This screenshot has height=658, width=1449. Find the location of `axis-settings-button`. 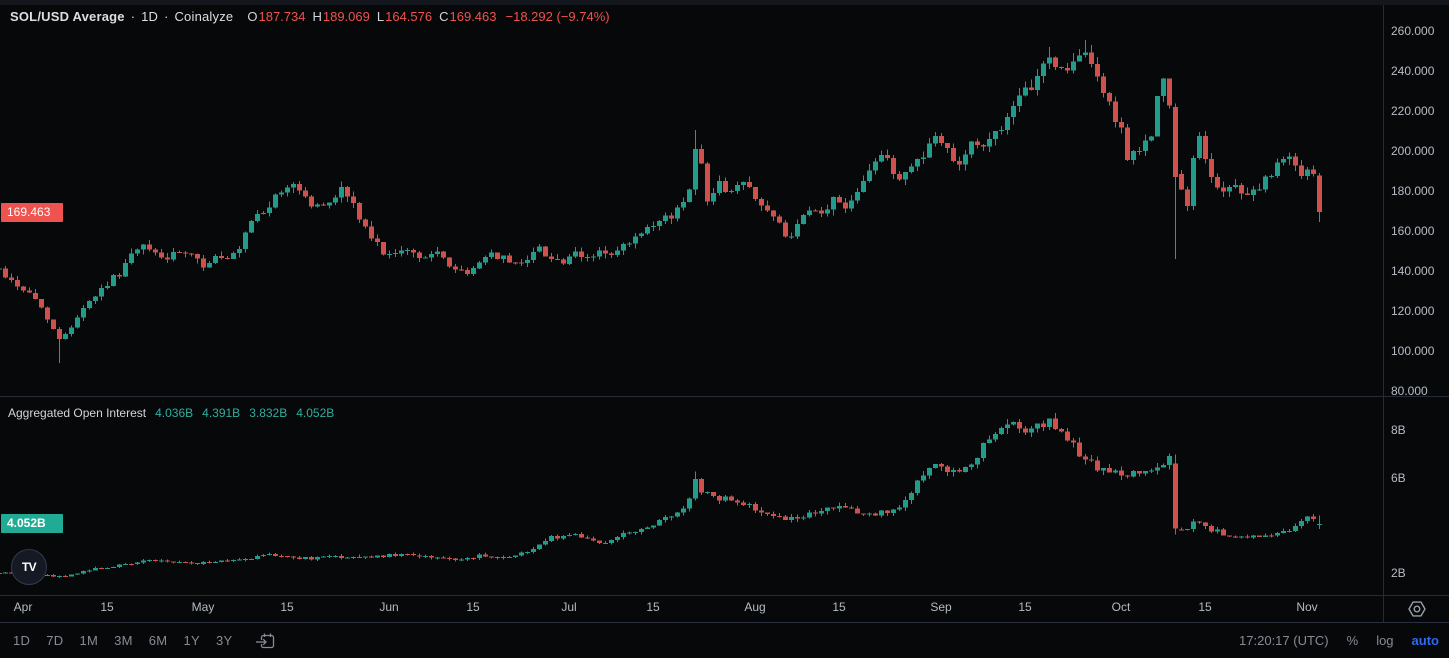

axis-settings-button is located at coordinates (1416, 609).